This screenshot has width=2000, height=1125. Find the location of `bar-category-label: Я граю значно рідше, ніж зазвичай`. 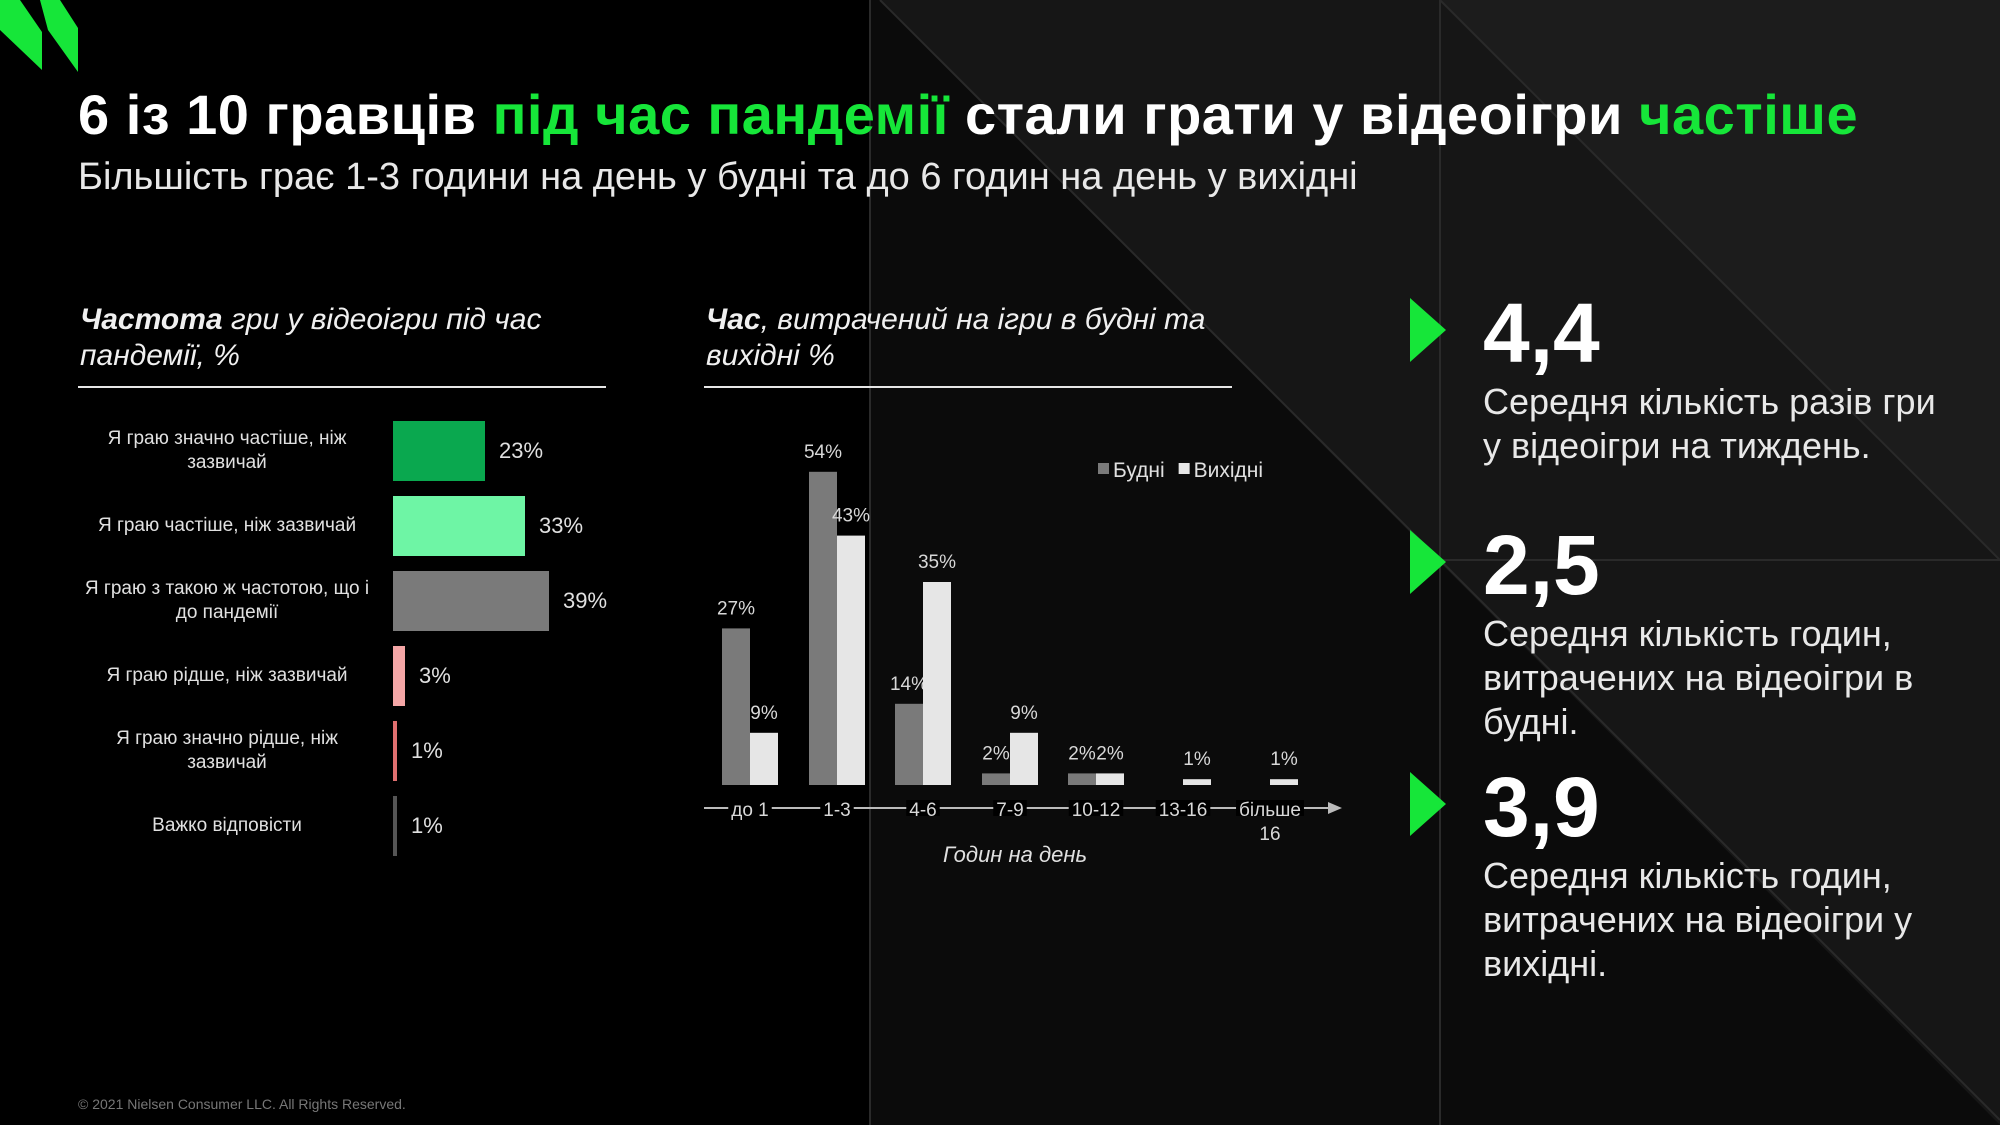

bar-category-label: Я граю значно рідше, ніж зазвичай is located at coordinates (227, 750).